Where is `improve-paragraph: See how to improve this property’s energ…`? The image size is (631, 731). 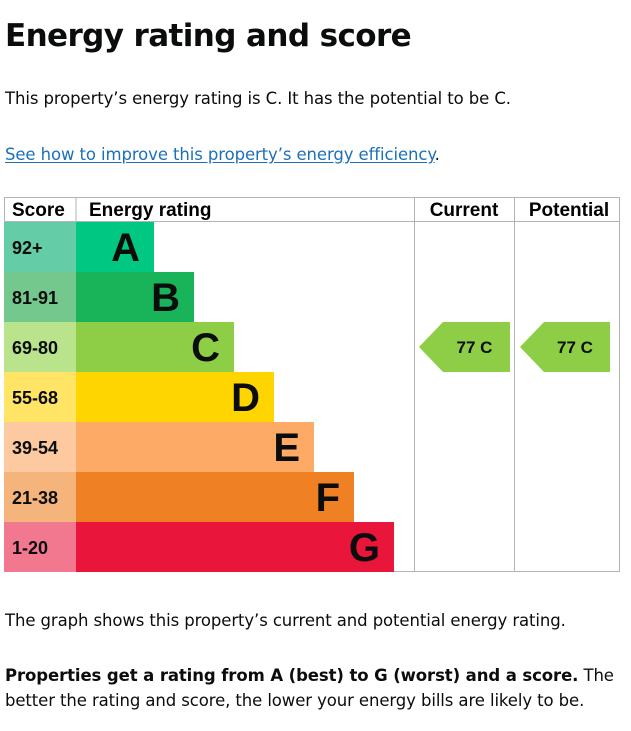
improve-paragraph: See how to improve this property’s energ… is located at coordinates (222, 154).